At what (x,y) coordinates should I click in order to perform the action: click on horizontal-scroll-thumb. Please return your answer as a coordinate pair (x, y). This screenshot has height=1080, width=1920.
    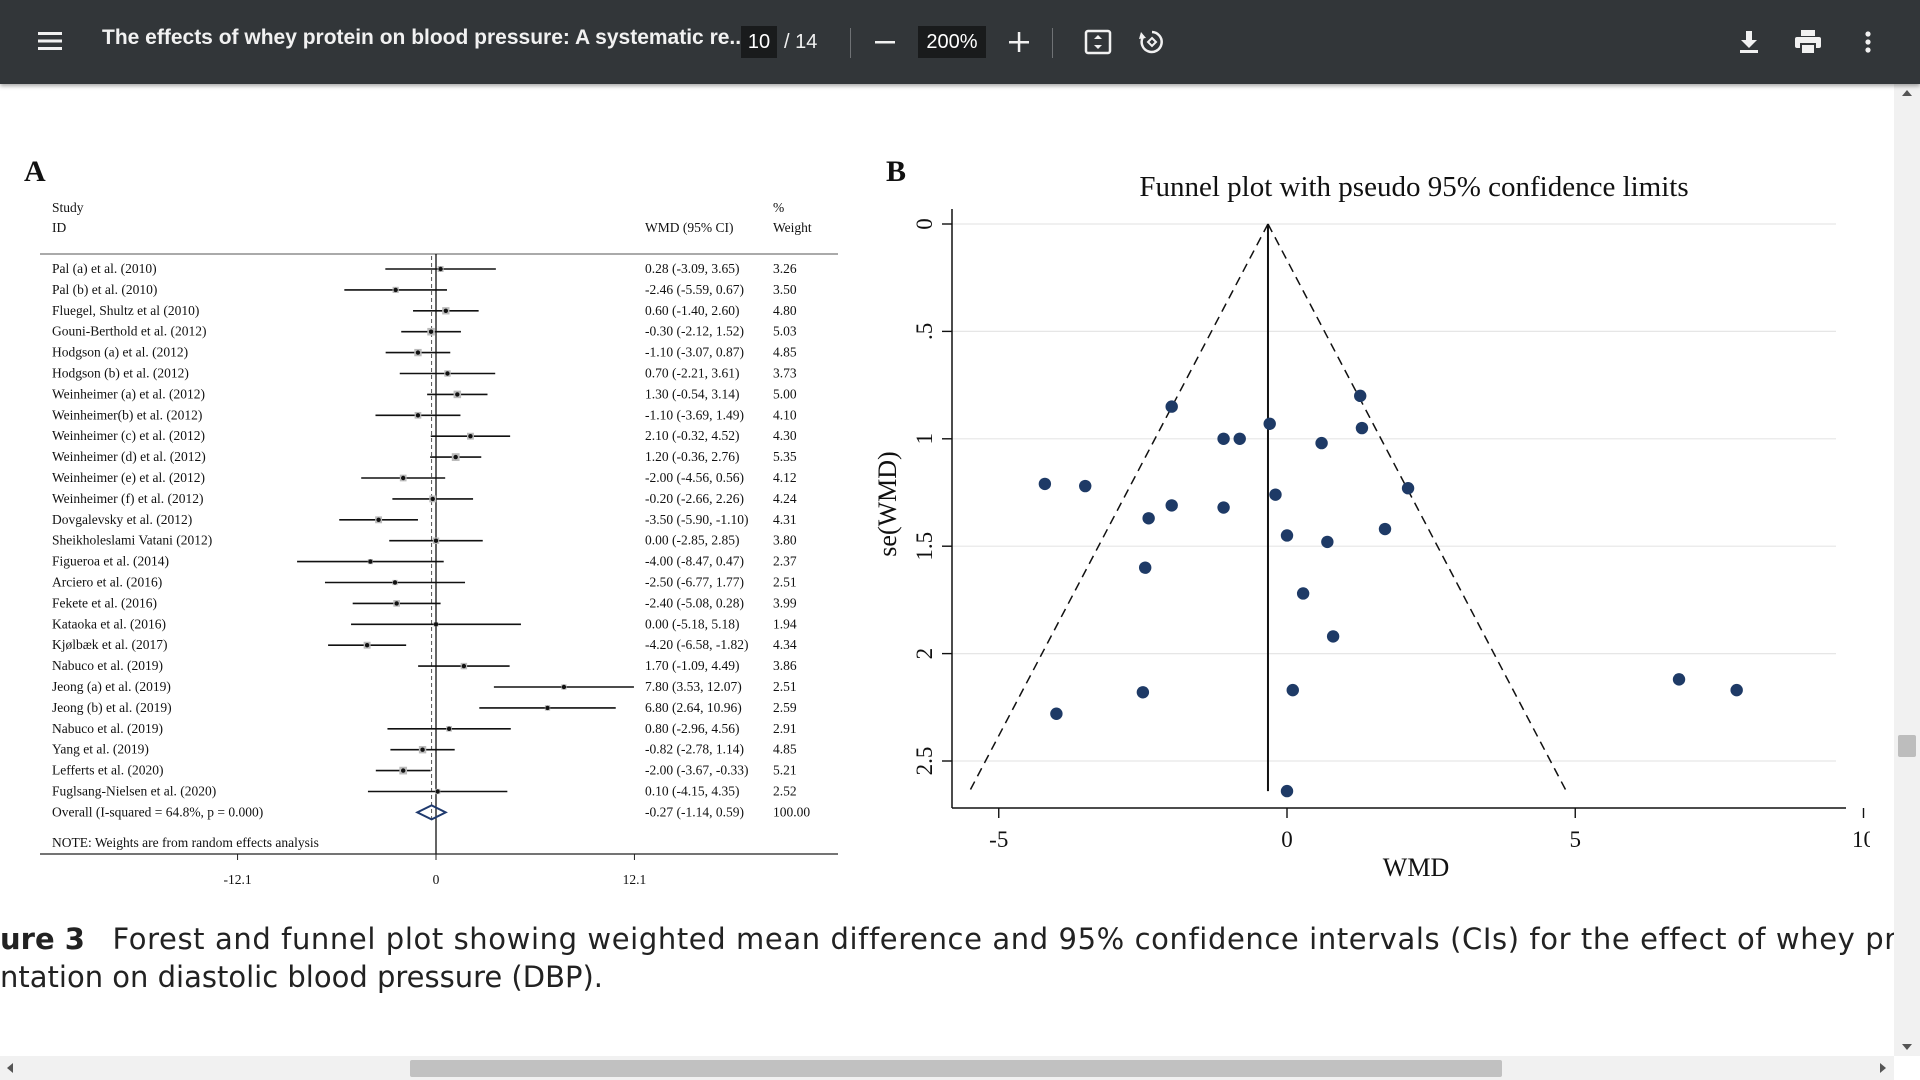
    Looking at the image, I should click on (956, 1068).